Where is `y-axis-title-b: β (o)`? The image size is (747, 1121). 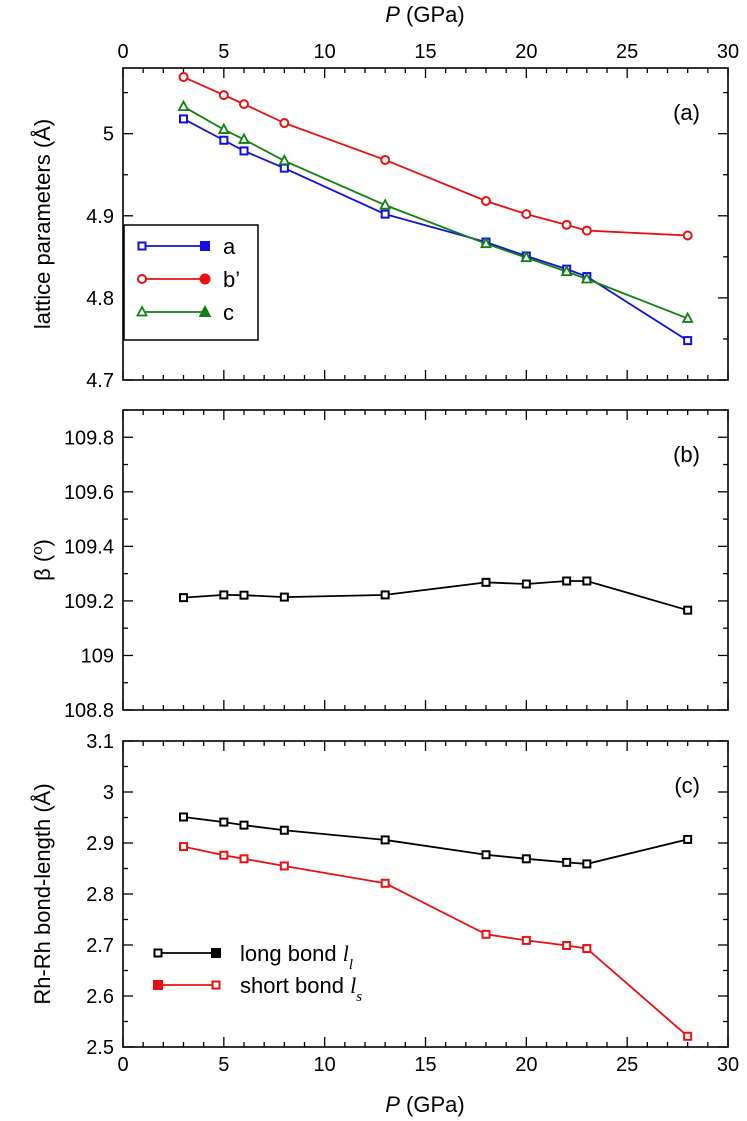
y-axis-title-b: β (o) is located at coordinates (42, 560).